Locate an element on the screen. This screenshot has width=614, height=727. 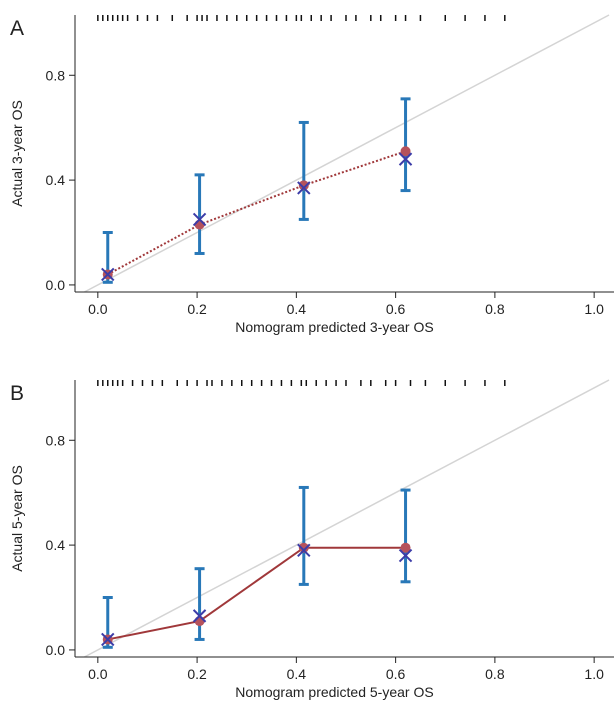
x-axis-label: Nomogram predicted 5-year OS is located at coordinates (334, 692).